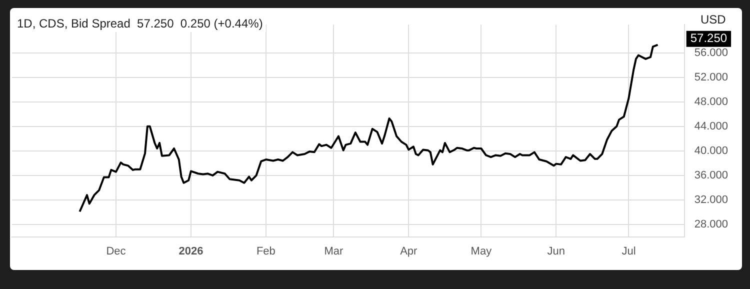 The height and width of the screenshot is (289, 750). Describe the element at coordinates (711, 224) in the screenshot. I see `y-tick-label: 28.000` at that location.